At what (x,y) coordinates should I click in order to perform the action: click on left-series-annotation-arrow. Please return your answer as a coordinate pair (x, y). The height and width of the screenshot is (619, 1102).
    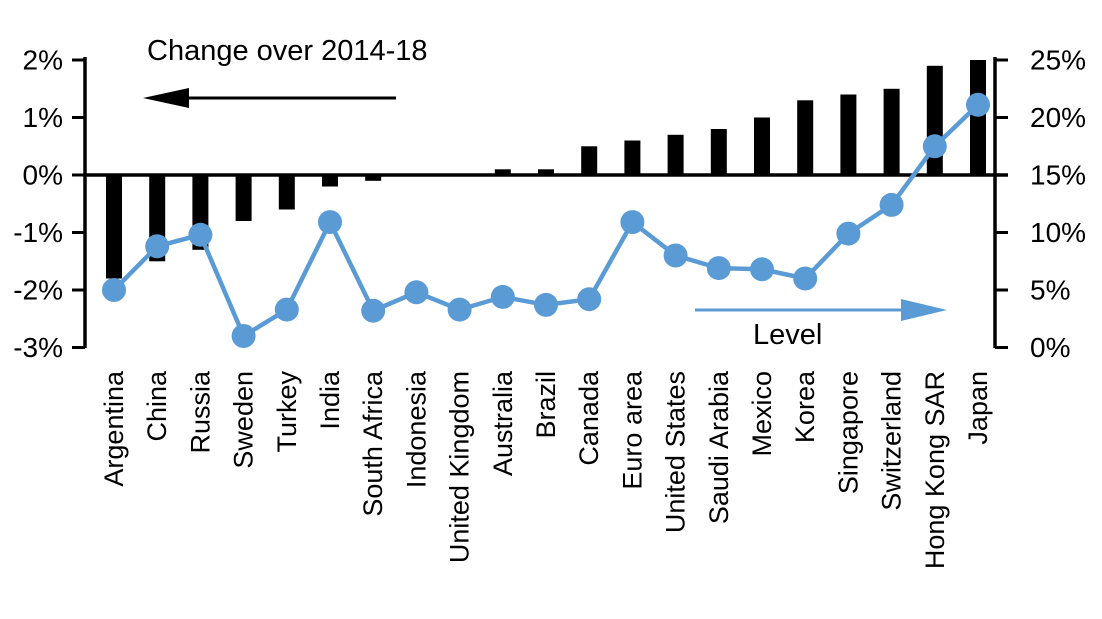
    Looking at the image, I should click on (269, 98).